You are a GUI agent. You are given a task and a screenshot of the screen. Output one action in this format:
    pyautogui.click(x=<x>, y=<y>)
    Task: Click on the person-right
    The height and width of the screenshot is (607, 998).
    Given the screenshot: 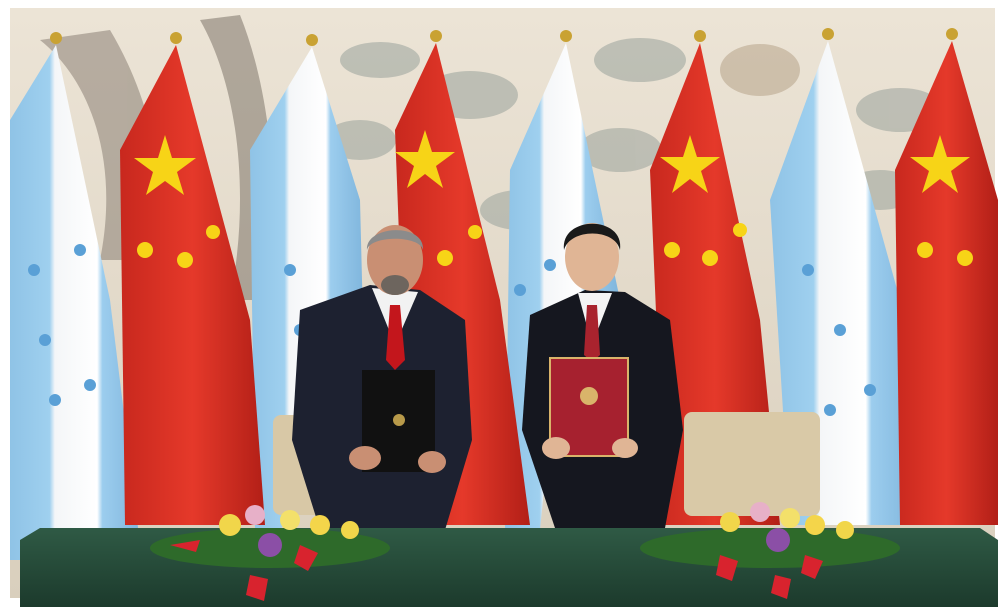 What is the action you would take?
    pyautogui.click(x=602, y=375)
    